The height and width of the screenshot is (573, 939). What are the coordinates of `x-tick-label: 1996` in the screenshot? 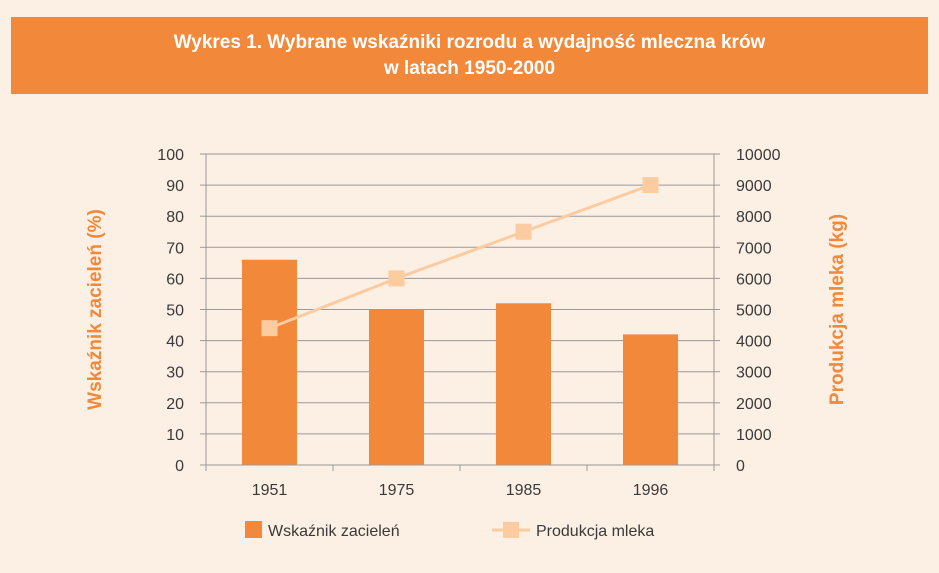 It's located at (651, 490).